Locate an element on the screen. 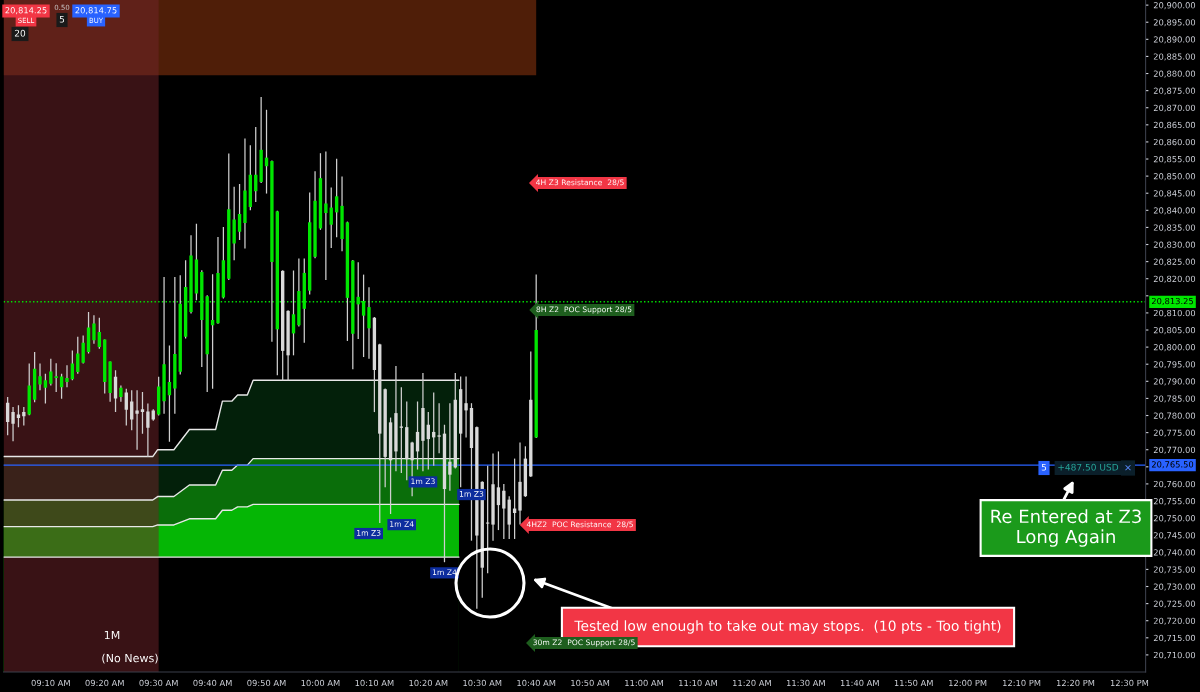  x-tick-label: 09:10 AM is located at coordinates (50, 683).